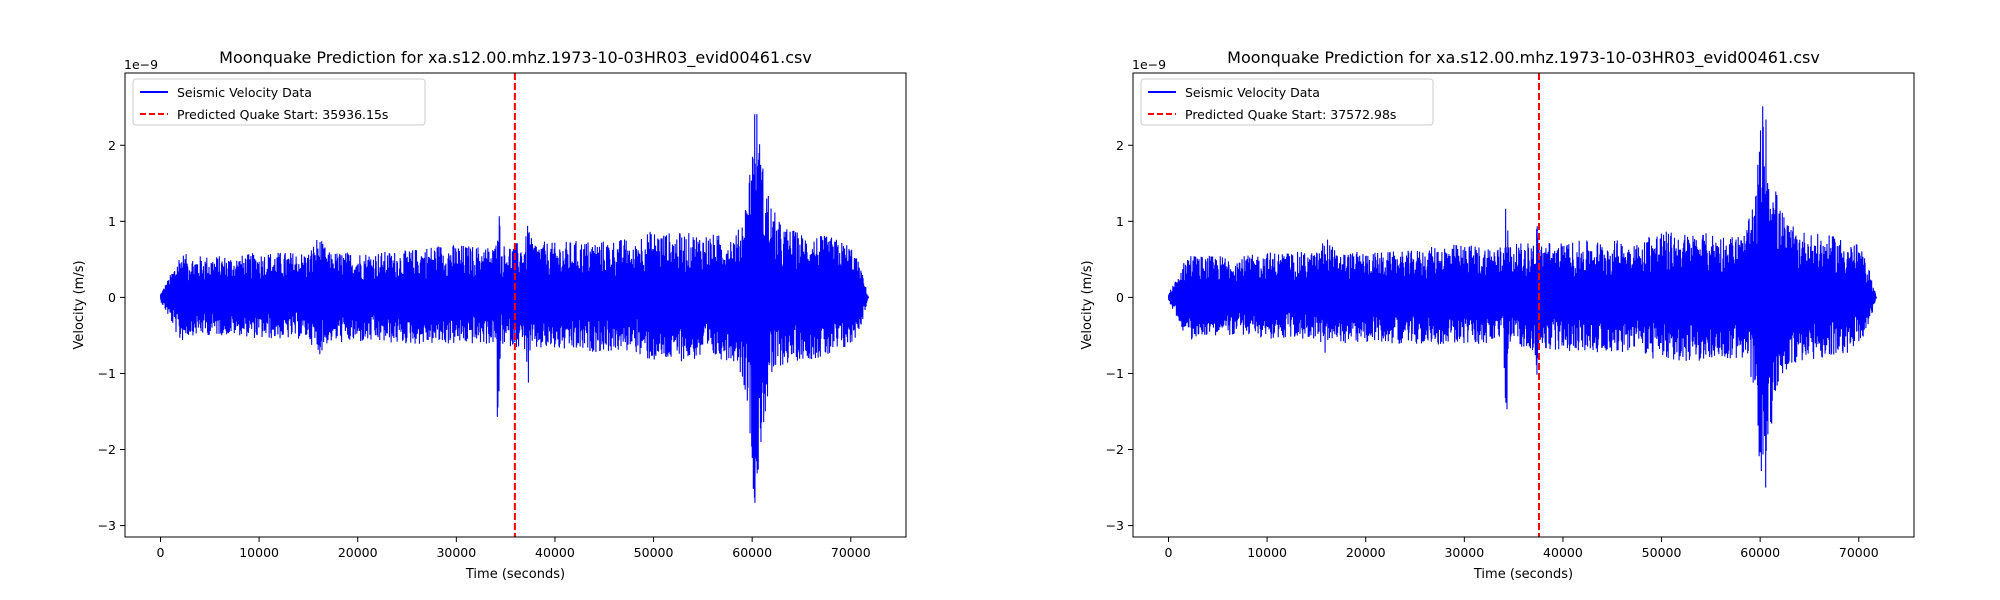 The image size is (2000, 600). What do you see at coordinates (282, 114) in the screenshot?
I see `legend-label-predicted-start: Predicted Quake Start: 35936.15s` at bounding box center [282, 114].